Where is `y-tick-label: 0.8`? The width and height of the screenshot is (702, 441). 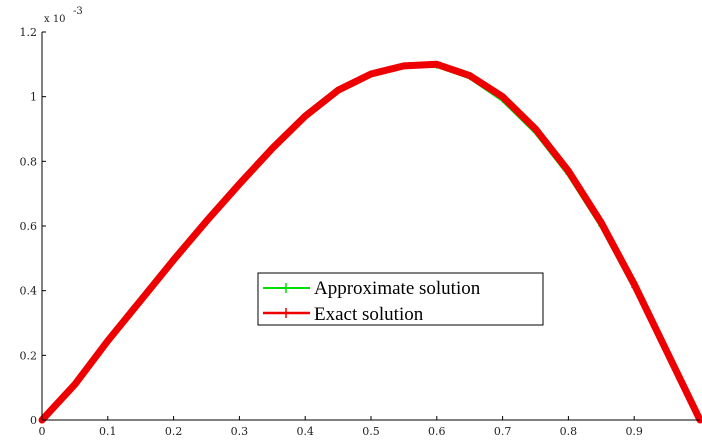
y-tick-label: 0.8 is located at coordinates (29, 161).